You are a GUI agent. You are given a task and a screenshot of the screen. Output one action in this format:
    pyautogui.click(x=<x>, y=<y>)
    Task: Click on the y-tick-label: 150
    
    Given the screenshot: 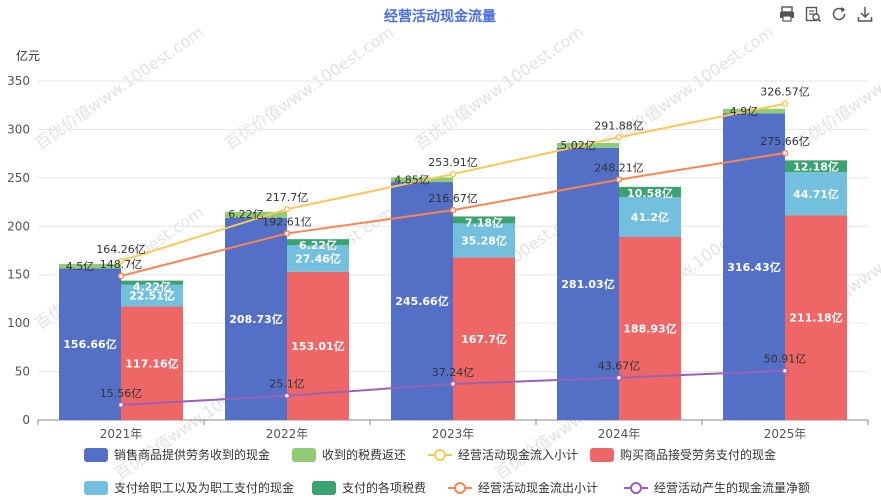 What is the action you would take?
    pyautogui.click(x=18, y=275)
    